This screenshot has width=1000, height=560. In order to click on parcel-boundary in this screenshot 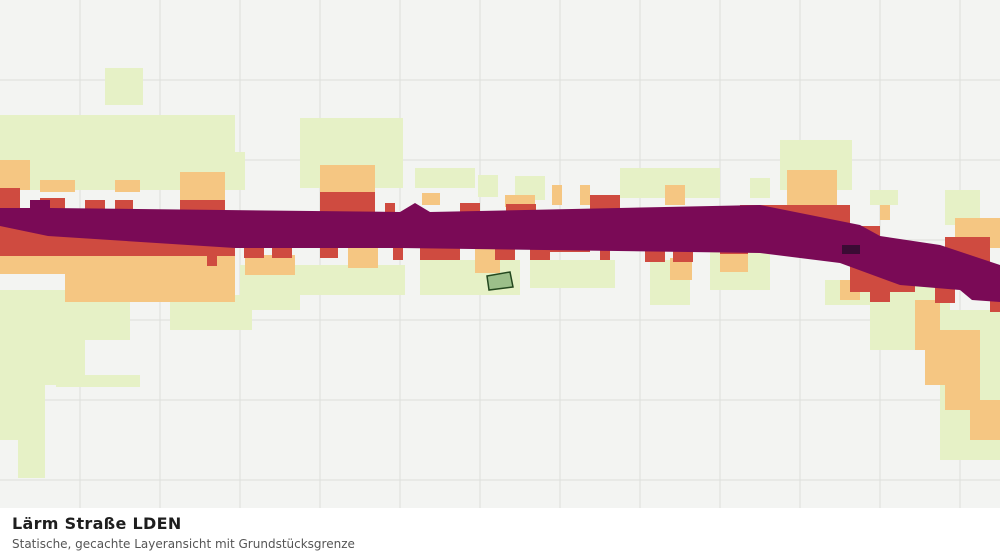, I will do `click(500, 281)`.